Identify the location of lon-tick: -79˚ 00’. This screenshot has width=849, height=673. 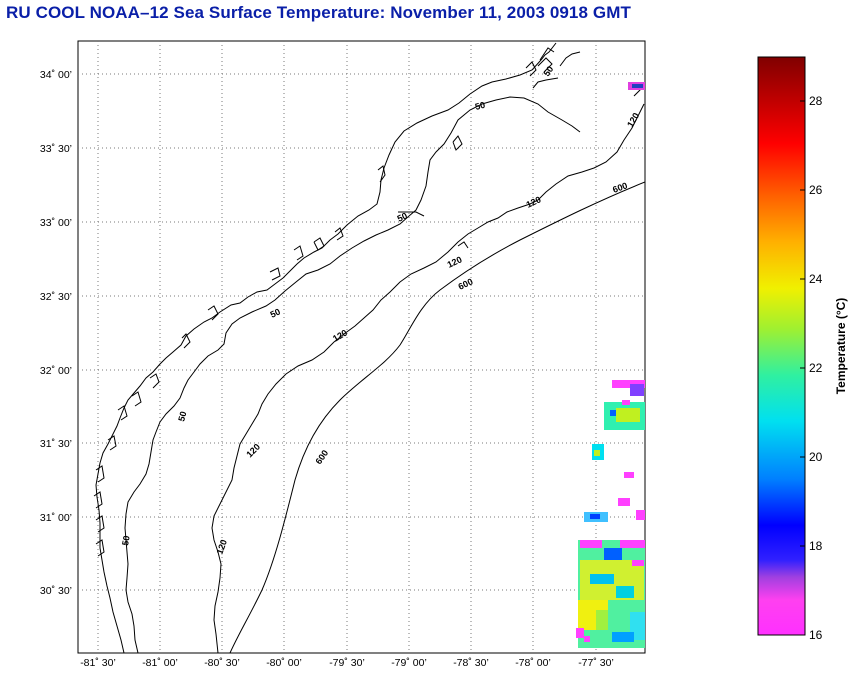
(409, 663).